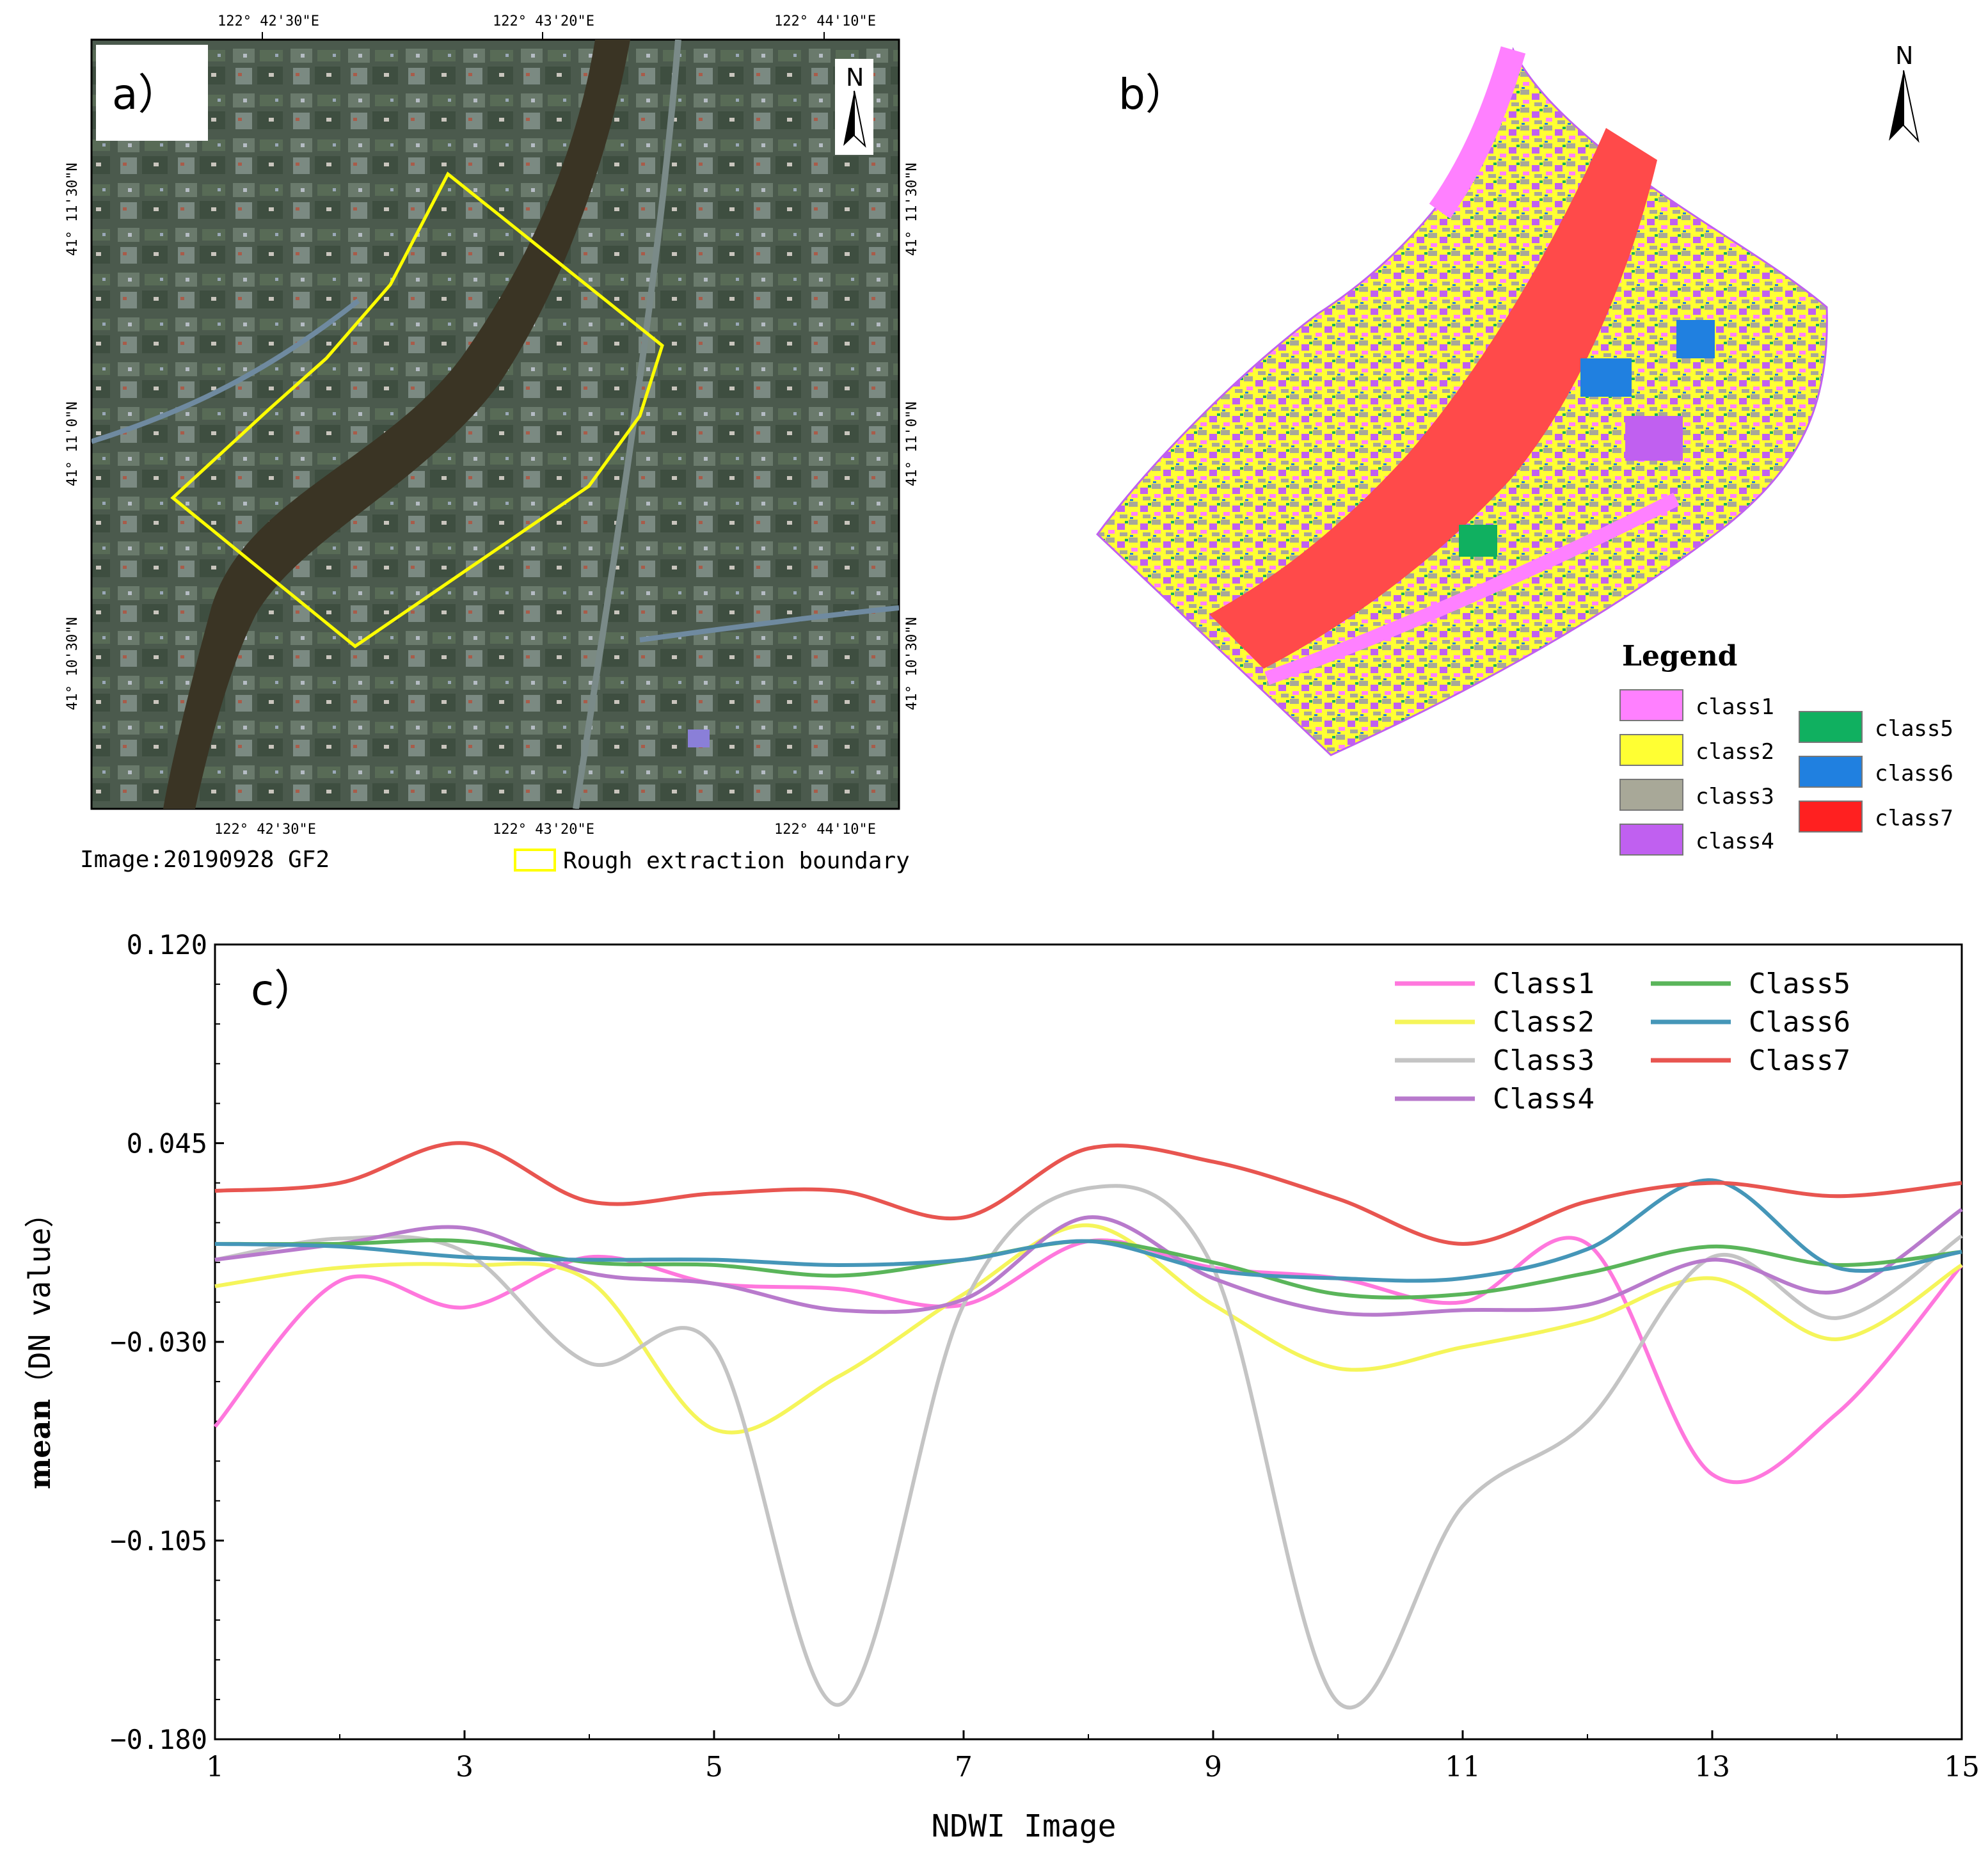  What do you see at coordinates (158, 1739) in the screenshot?
I see `y-tick-label: −0.180` at bounding box center [158, 1739].